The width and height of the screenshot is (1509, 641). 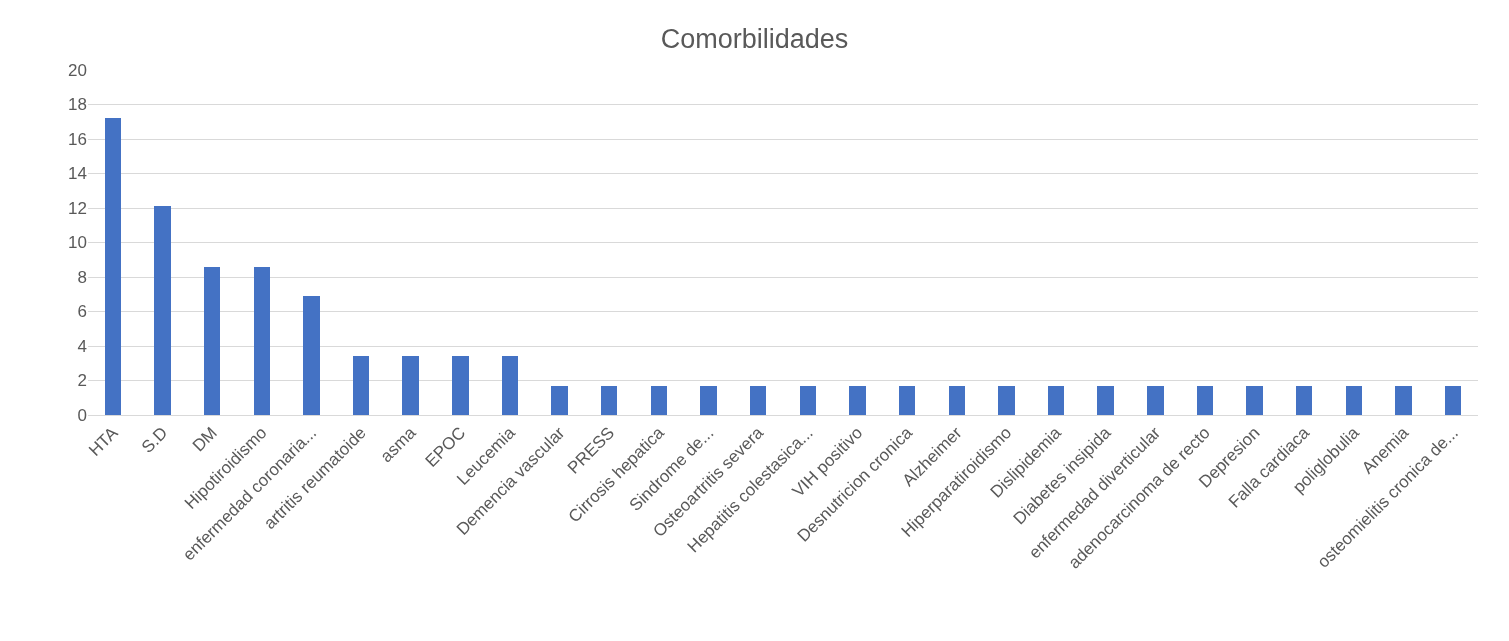 I want to click on chart-title: Comorbilidades, so click(x=754, y=38).